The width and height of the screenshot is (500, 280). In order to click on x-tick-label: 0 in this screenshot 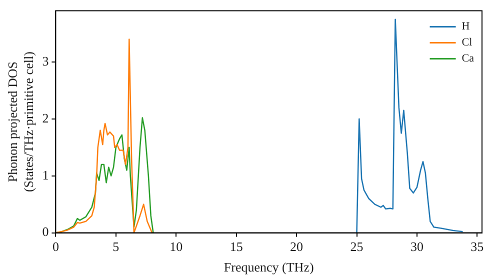, I will do `click(55, 246)`.